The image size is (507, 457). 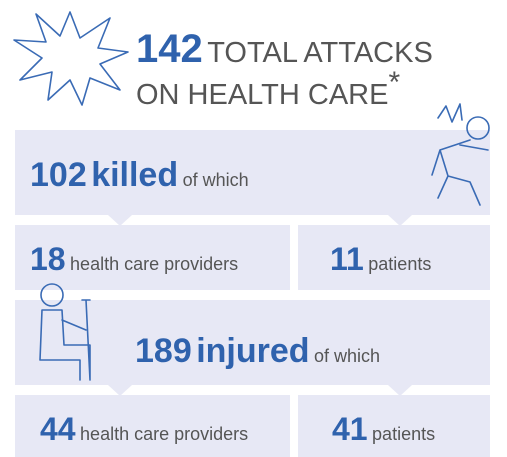 What do you see at coordinates (58, 429) in the screenshot?
I see `number: 44` at bounding box center [58, 429].